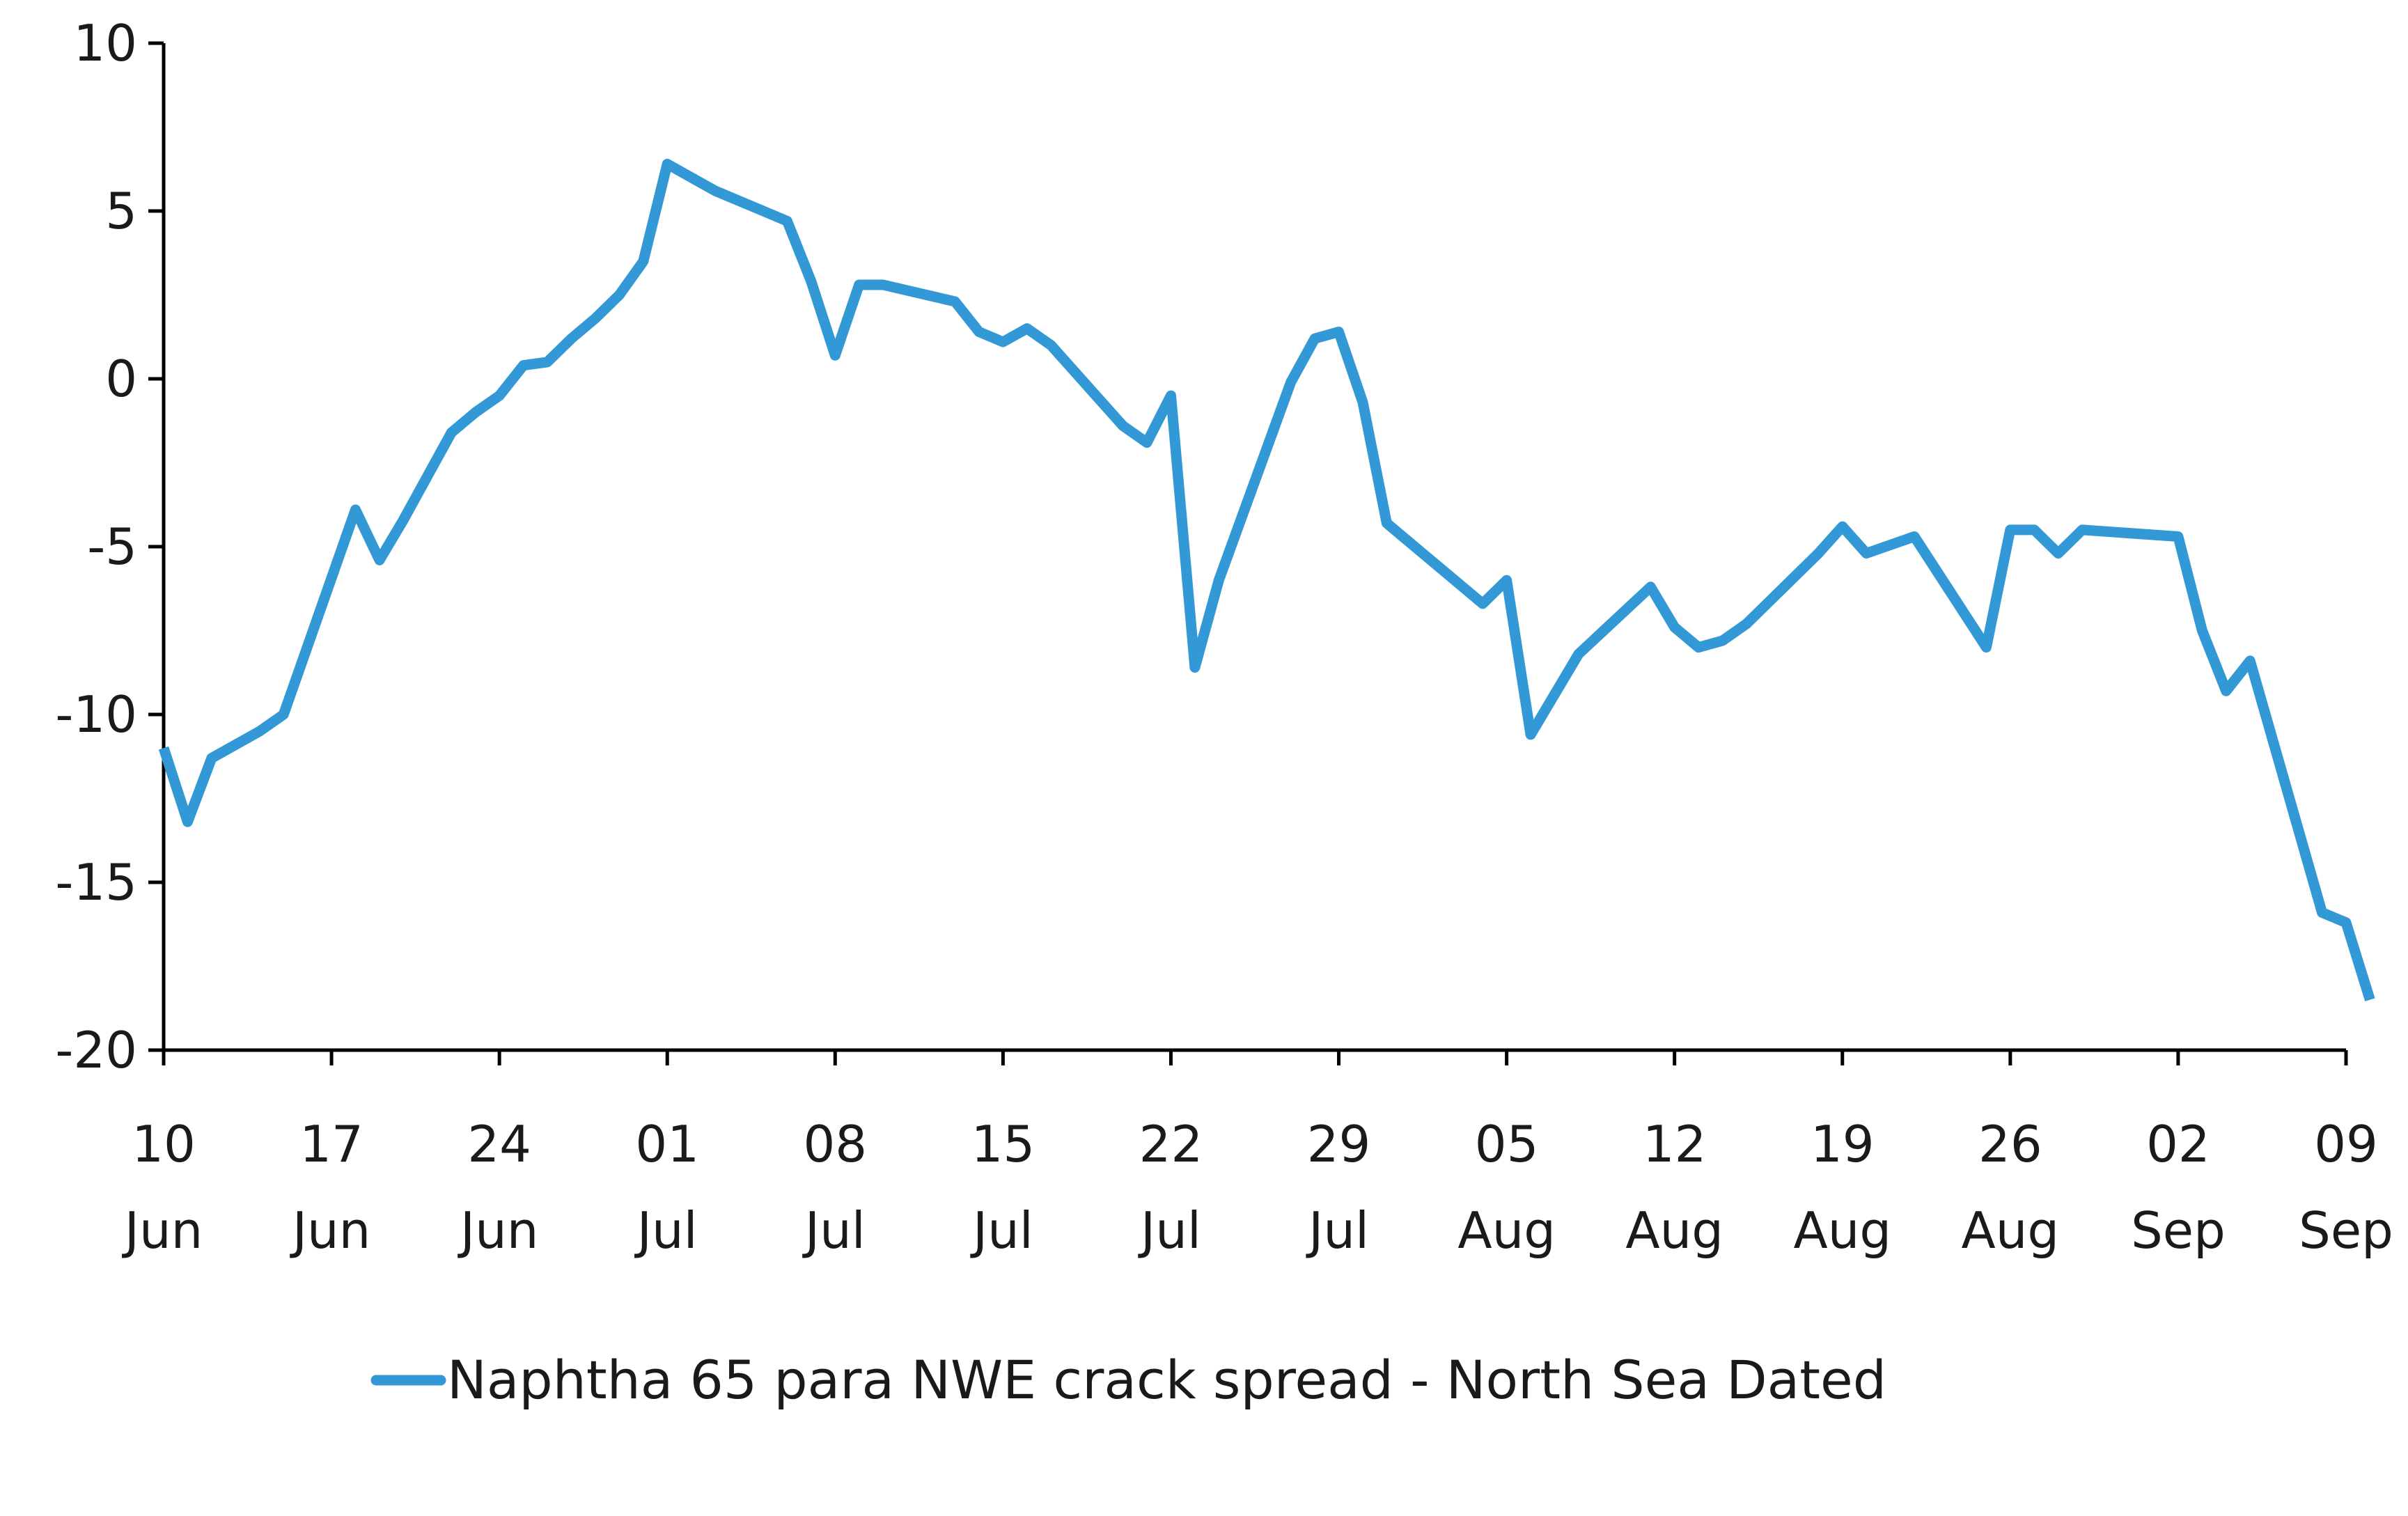 The image size is (2408, 1516). I want to click on x-tick-day: 01, so click(667, 1144).